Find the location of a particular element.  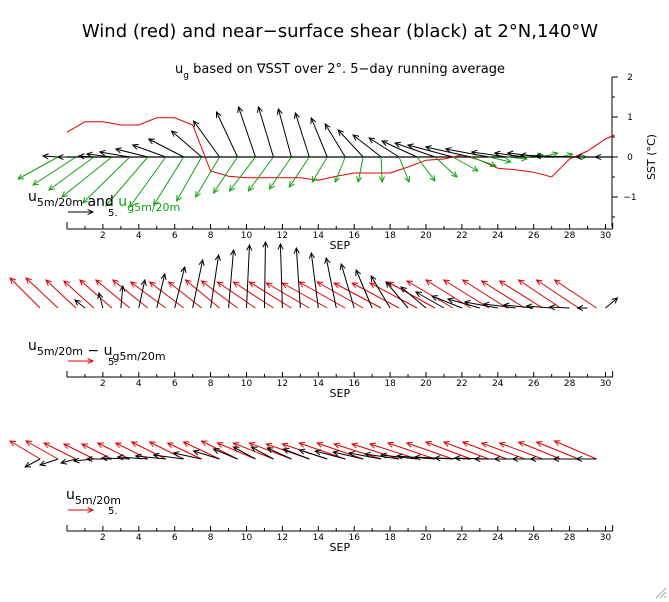

u5m-20m-ug5m-20m-vector-22-shaft is located at coordinates (463, 303).